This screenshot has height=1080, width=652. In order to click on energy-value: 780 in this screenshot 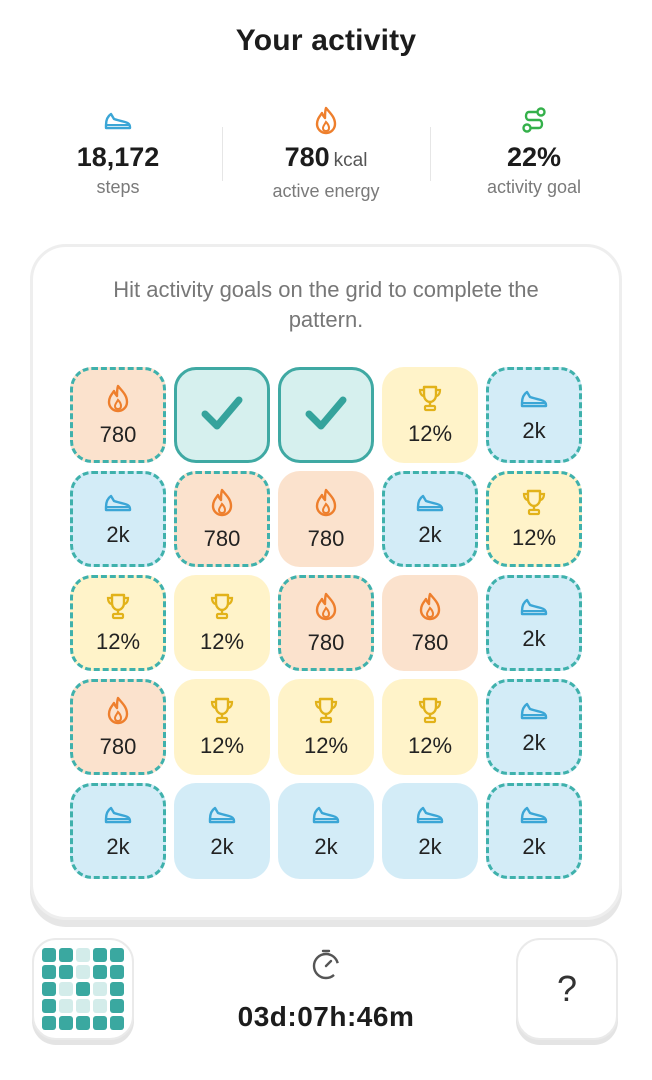, I will do `click(307, 157)`.